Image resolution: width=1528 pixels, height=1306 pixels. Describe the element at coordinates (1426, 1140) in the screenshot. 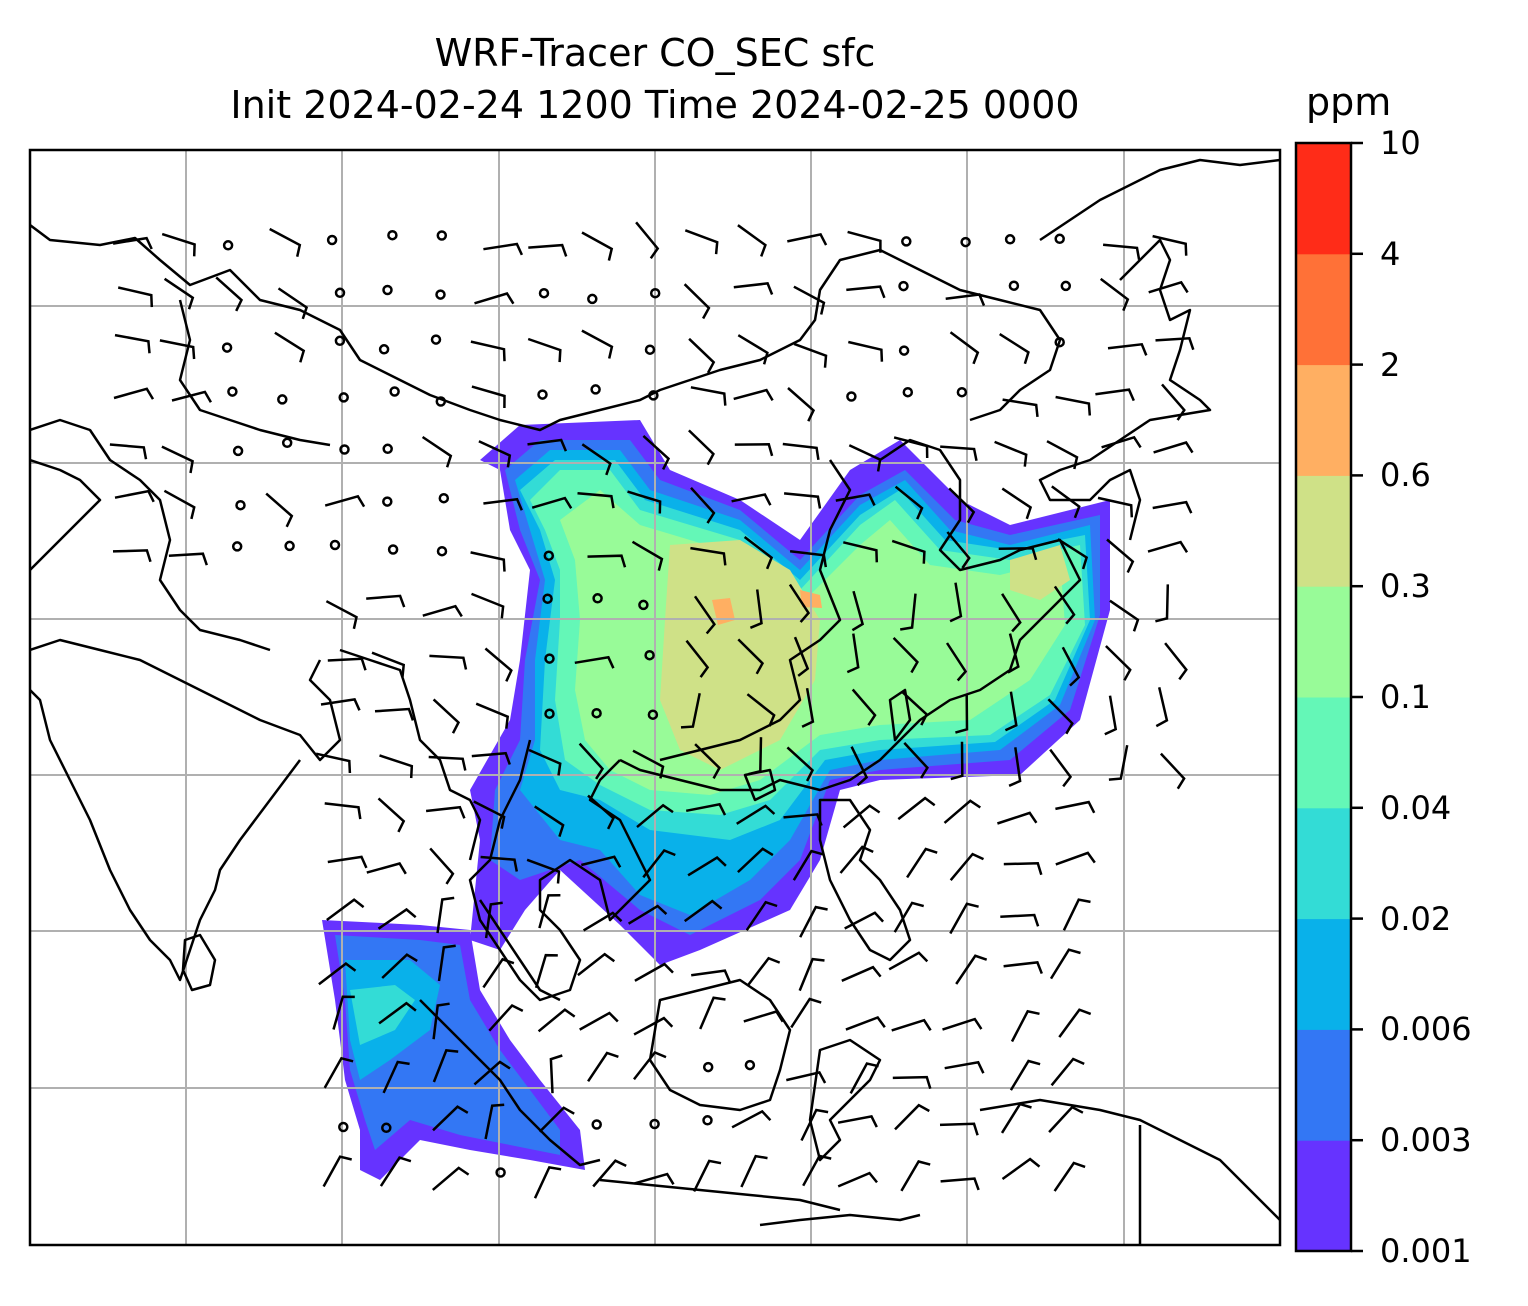

I see `colorbar-tick-label: 0.003` at that location.